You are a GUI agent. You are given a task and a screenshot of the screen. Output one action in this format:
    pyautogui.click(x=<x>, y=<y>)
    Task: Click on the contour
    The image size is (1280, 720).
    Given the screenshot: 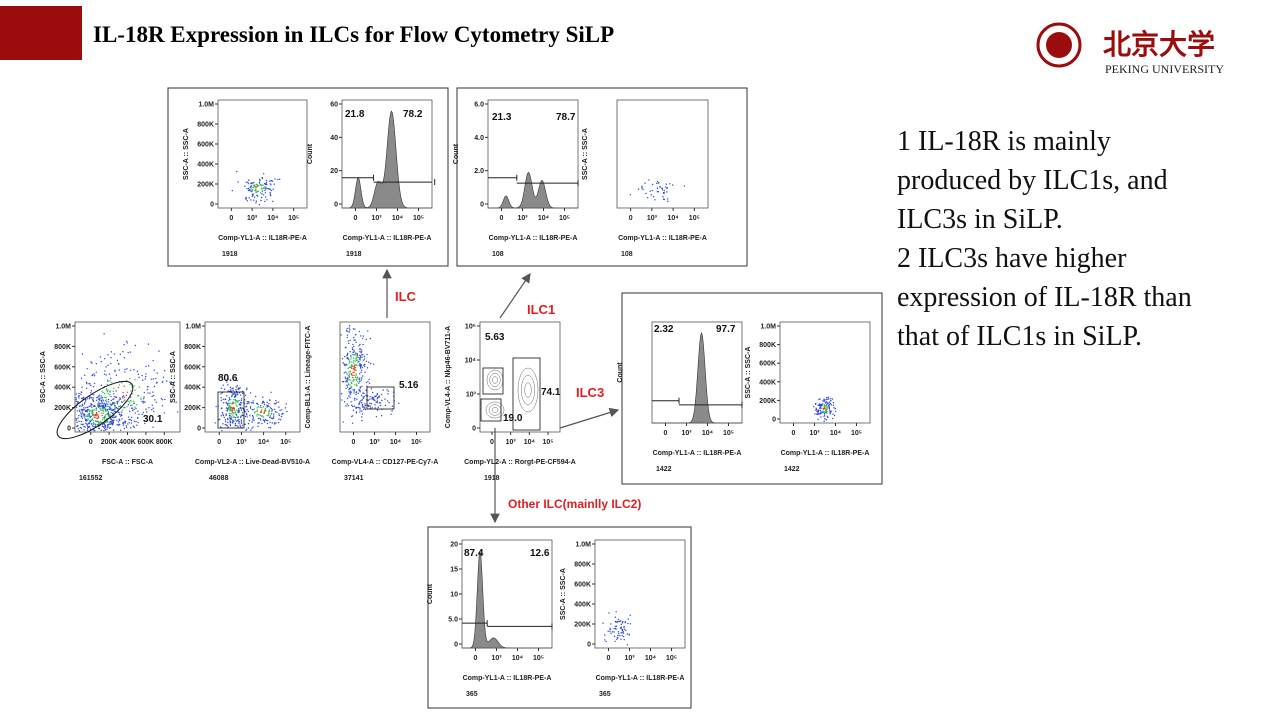 What is the action you would take?
    pyautogui.click(x=495, y=380)
    